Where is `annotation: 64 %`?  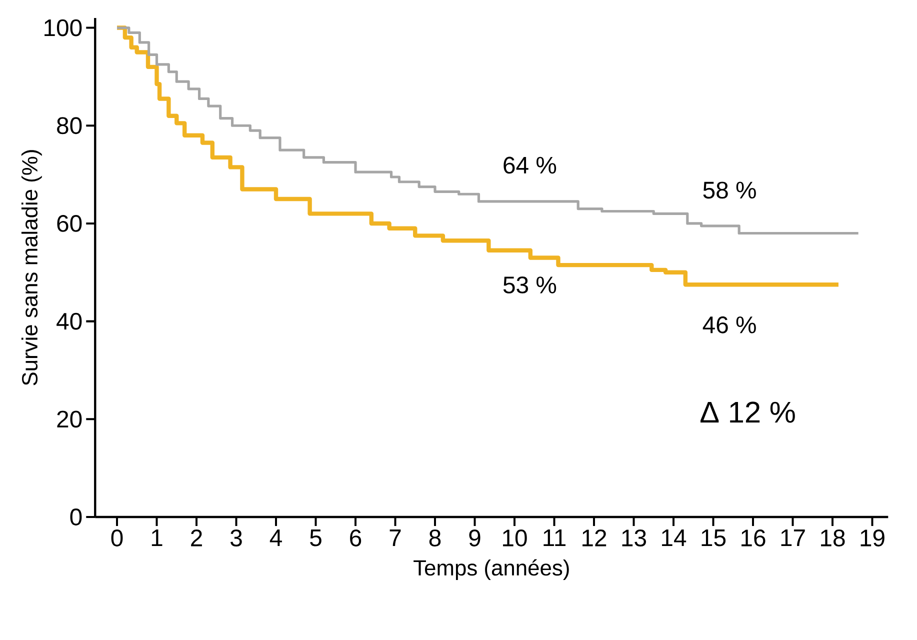
annotation: 64 % is located at coordinates (530, 165).